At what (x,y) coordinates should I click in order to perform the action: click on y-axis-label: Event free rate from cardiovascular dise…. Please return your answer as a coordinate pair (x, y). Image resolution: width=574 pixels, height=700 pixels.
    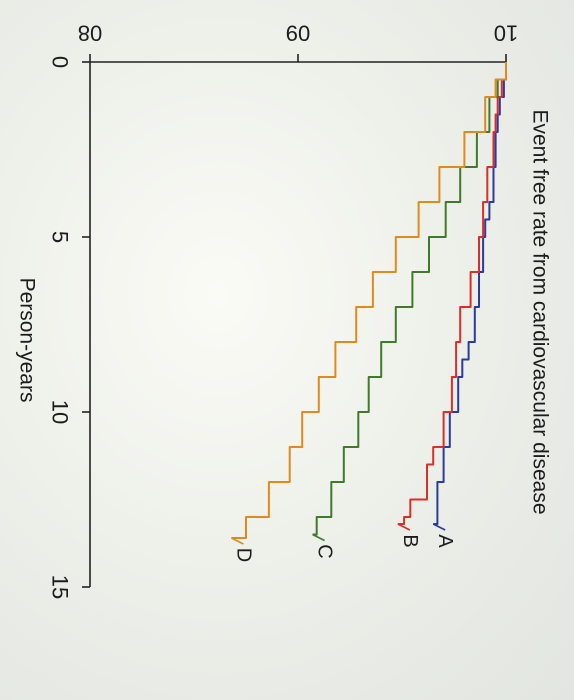
    Looking at the image, I should click on (540, 311).